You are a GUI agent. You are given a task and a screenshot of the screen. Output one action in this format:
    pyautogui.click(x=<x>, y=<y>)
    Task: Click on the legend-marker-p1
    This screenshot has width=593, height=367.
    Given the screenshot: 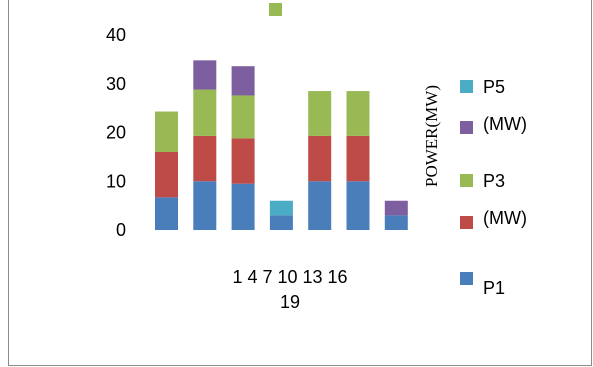 What is the action you would take?
    pyautogui.click(x=466, y=278)
    